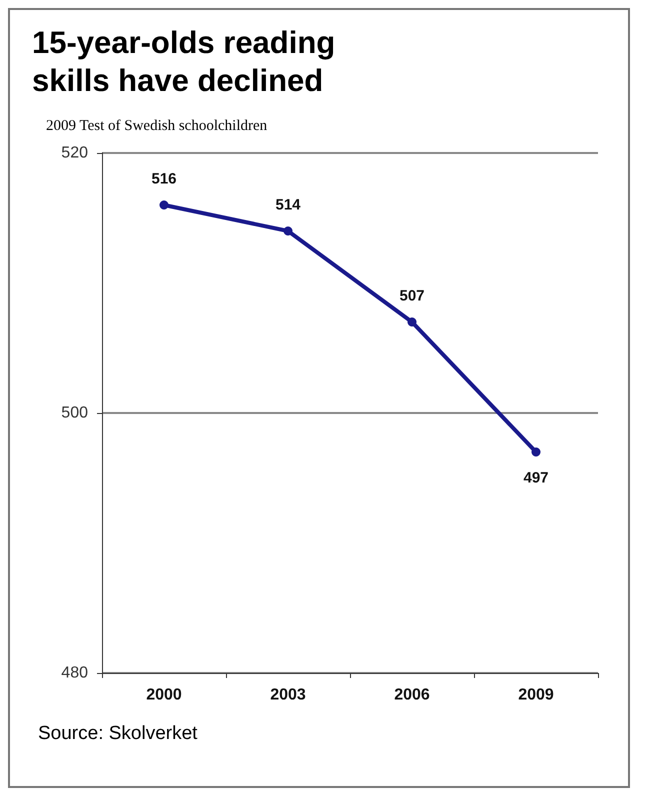 The width and height of the screenshot is (645, 807). What do you see at coordinates (412, 296) in the screenshot?
I see `data-label: 507` at bounding box center [412, 296].